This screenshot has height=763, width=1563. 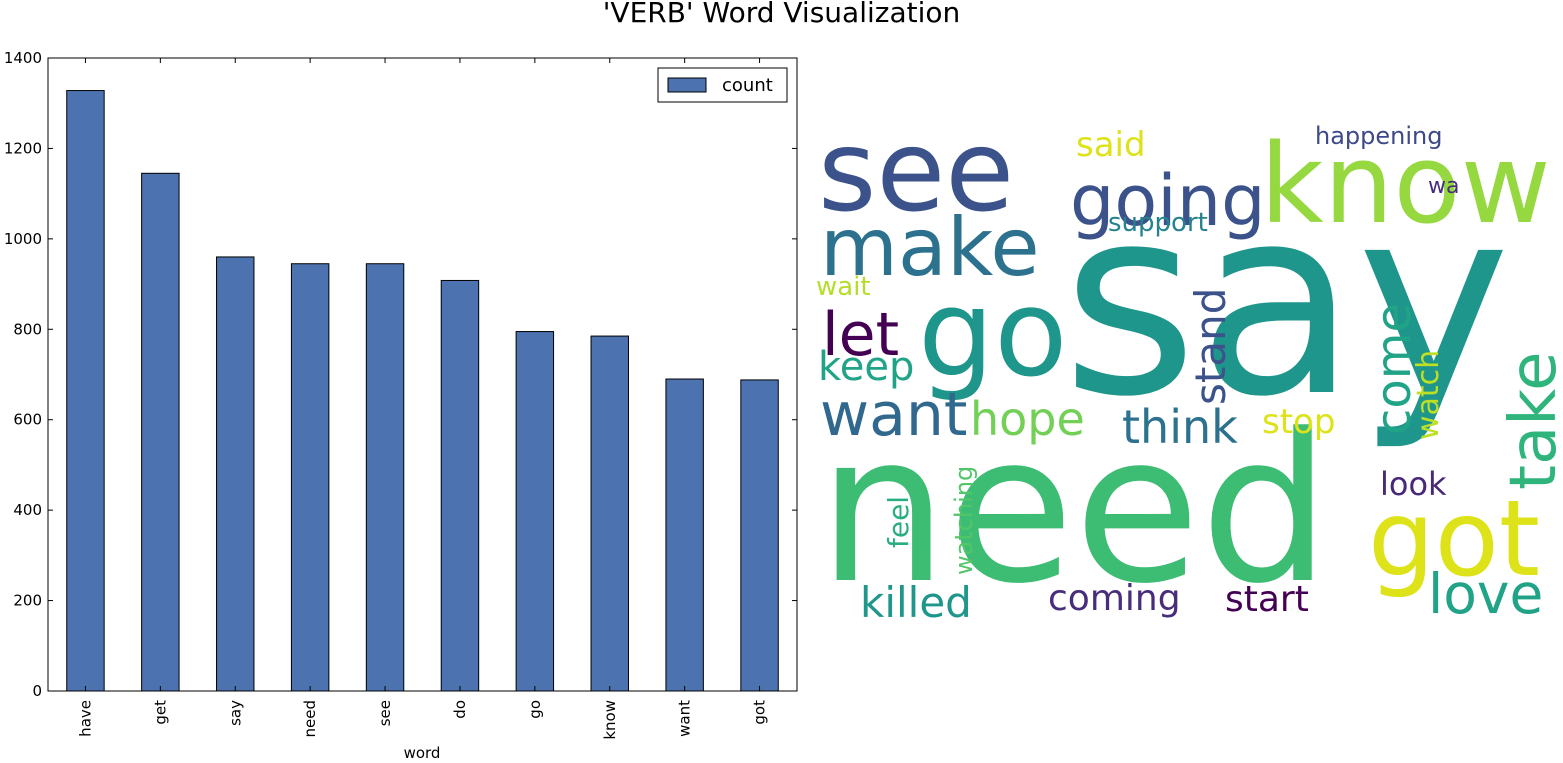 I want to click on x-tick-label: need, so click(x=310, y=719).